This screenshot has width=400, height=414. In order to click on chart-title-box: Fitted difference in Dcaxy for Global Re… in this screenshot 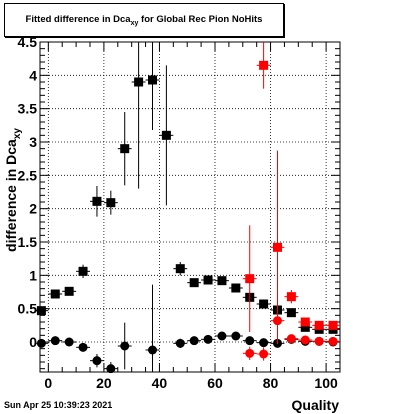, I will do `click(144, 20)`.